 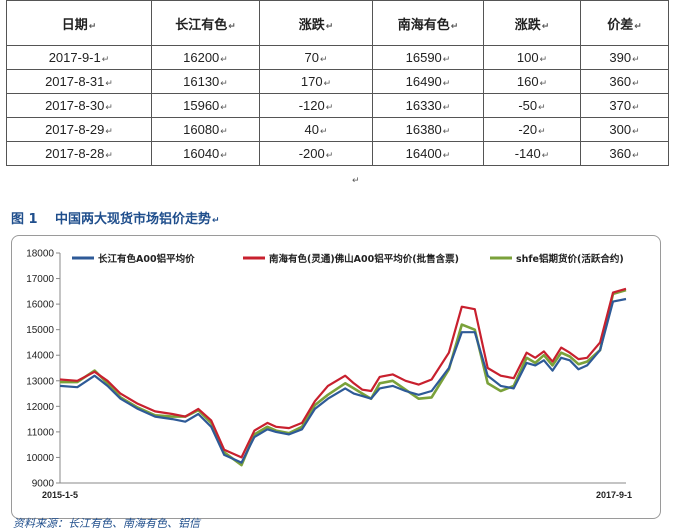 What do you see at coordinates (570, 259) in the screenshot?
I see `legend-label-2: shfe铝期货价(活跃合约)` at bounding box center [570, 259].